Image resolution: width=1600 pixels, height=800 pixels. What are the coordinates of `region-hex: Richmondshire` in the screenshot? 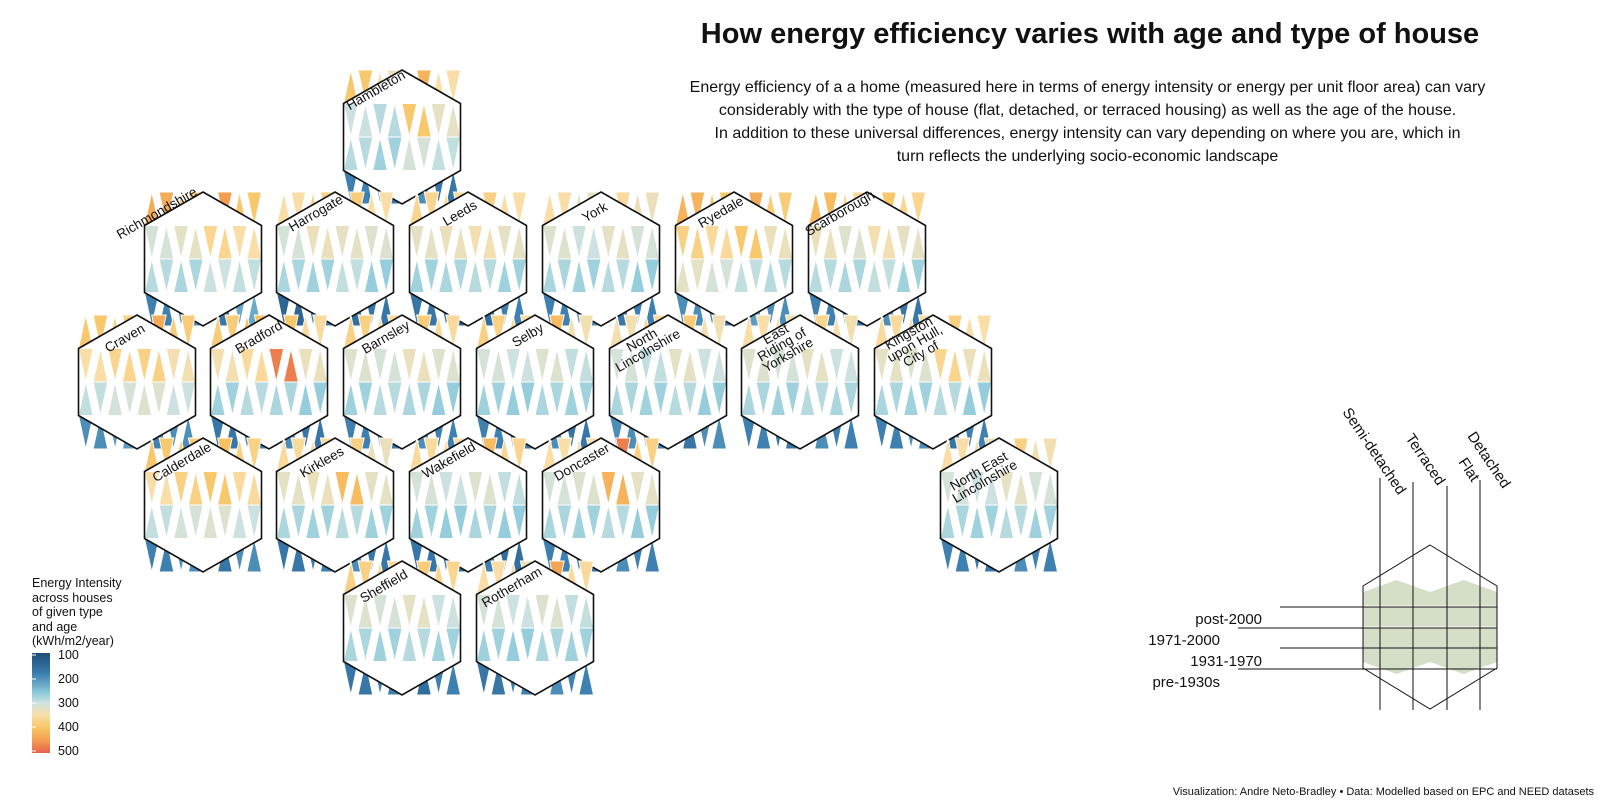 It's located at (188, 255).